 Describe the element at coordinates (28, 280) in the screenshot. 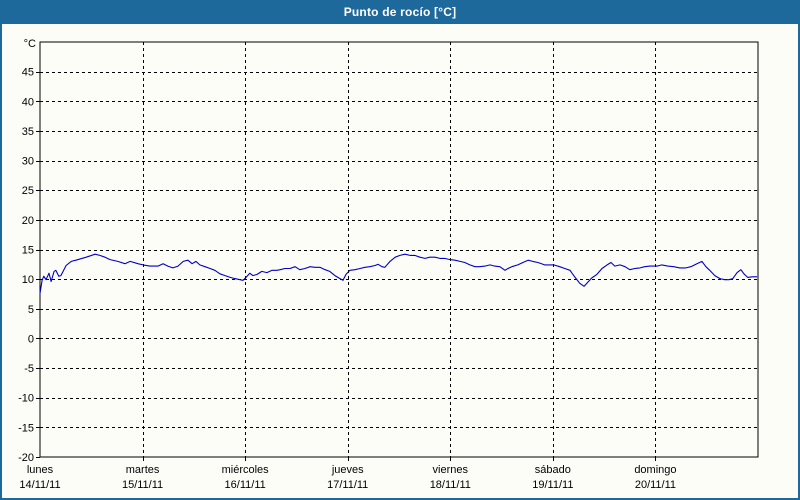

I see `y-tick-label: 10` at that location.